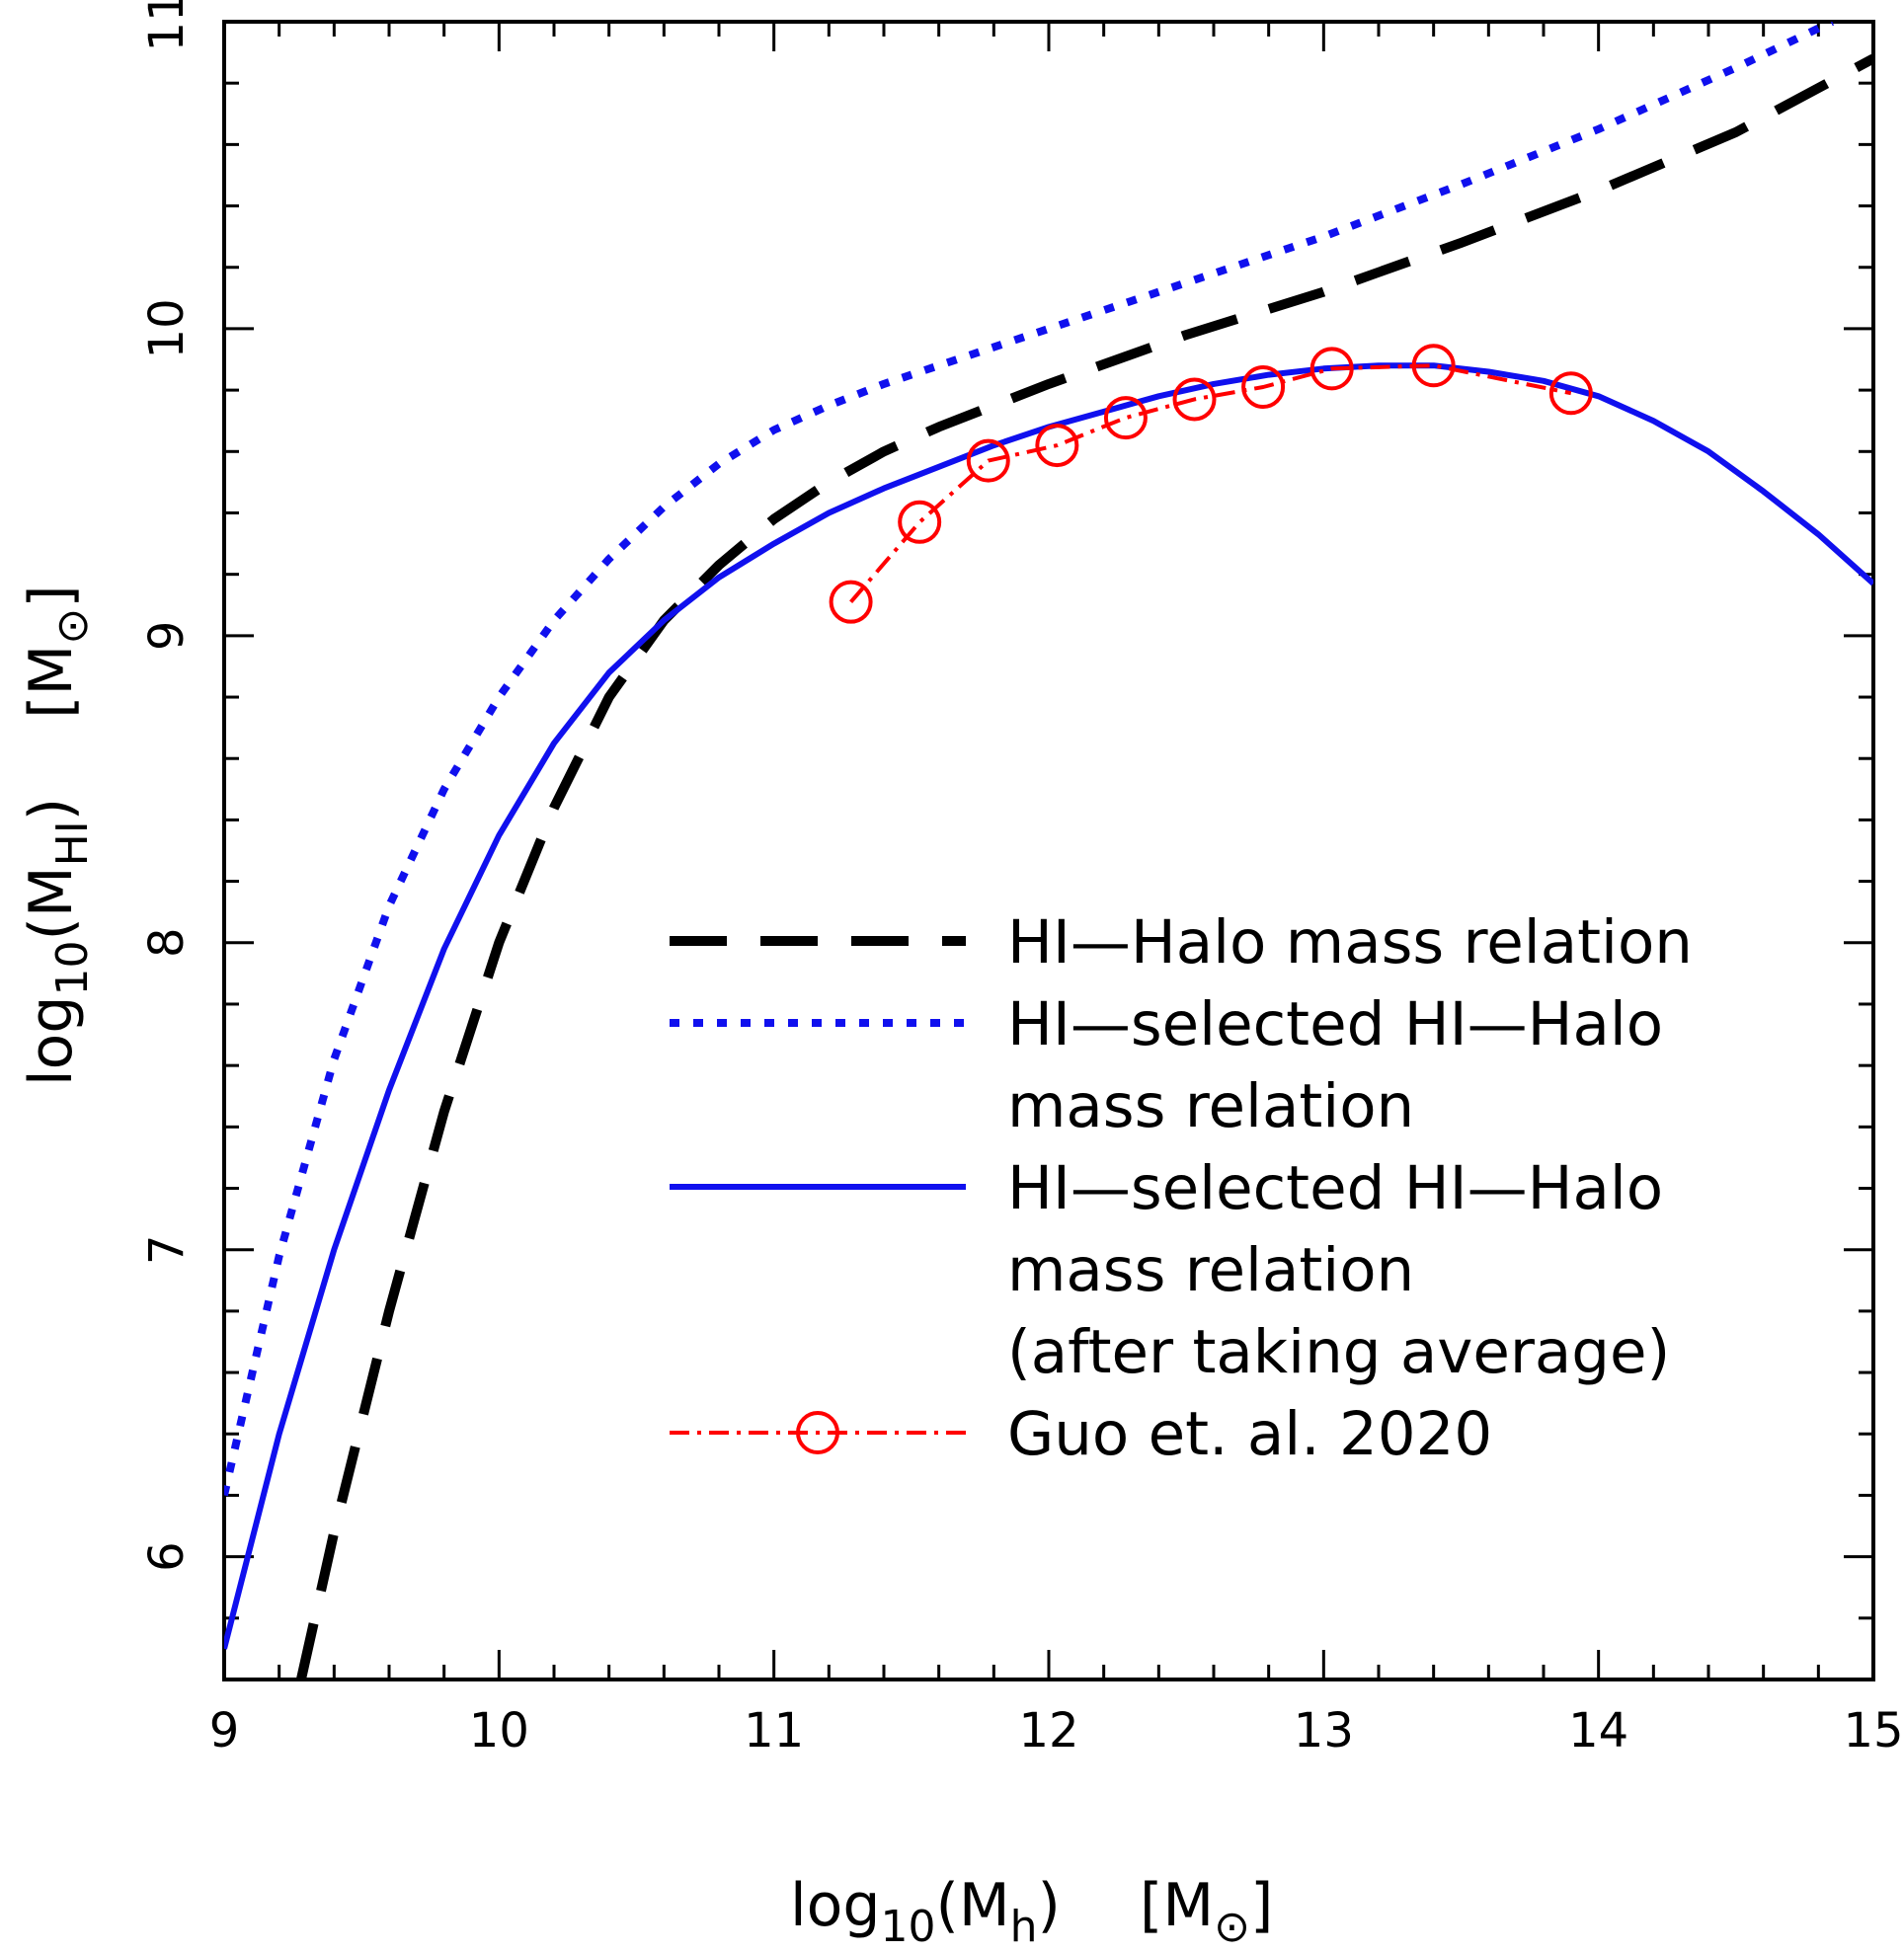  Describe the element at coordinates (1024, 1927) in the screenshot. I see `x-axis-title-var-sub: h` at that location.